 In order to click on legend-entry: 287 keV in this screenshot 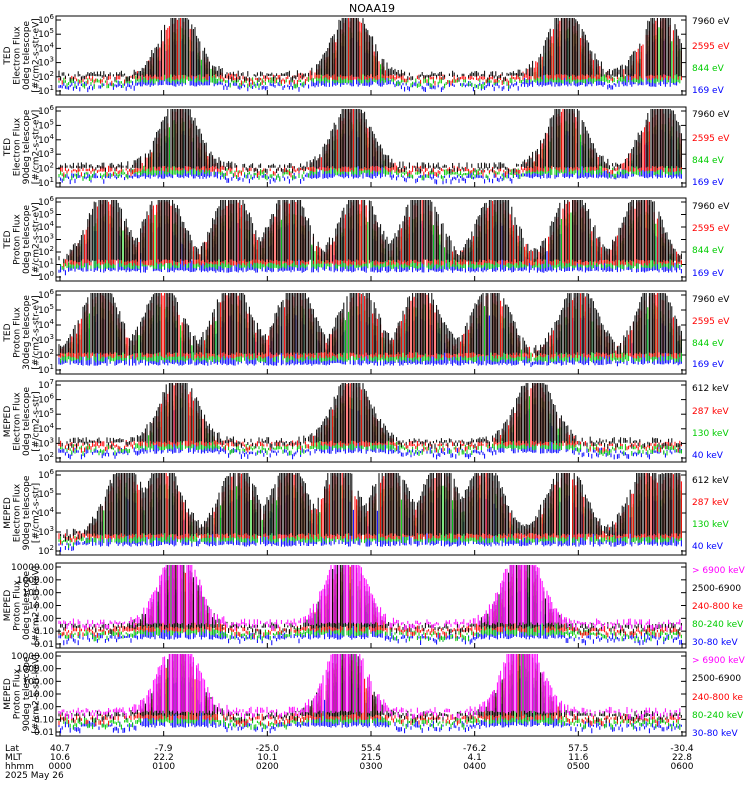, I will do `click(710, 503)`.